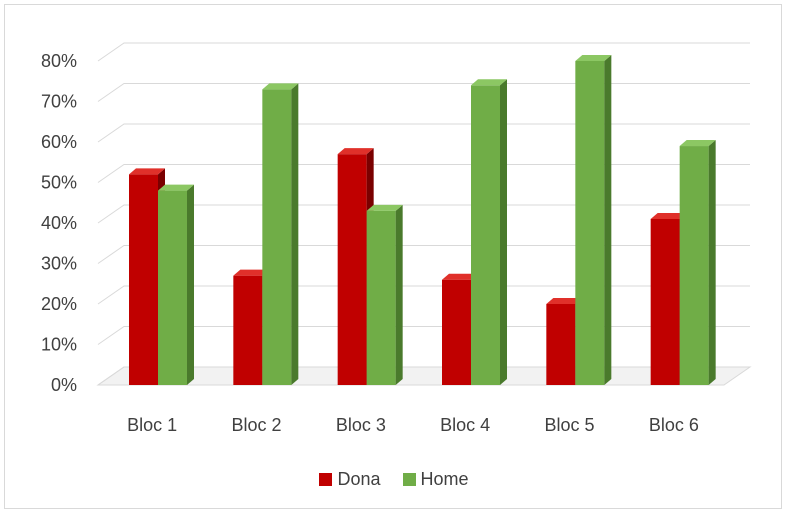 This screenshot has width=788, height=514. What do you see at coordinates (409, 479) in the screenshot?
I see `legend-swatch-home` at bounding box center [409, 479].